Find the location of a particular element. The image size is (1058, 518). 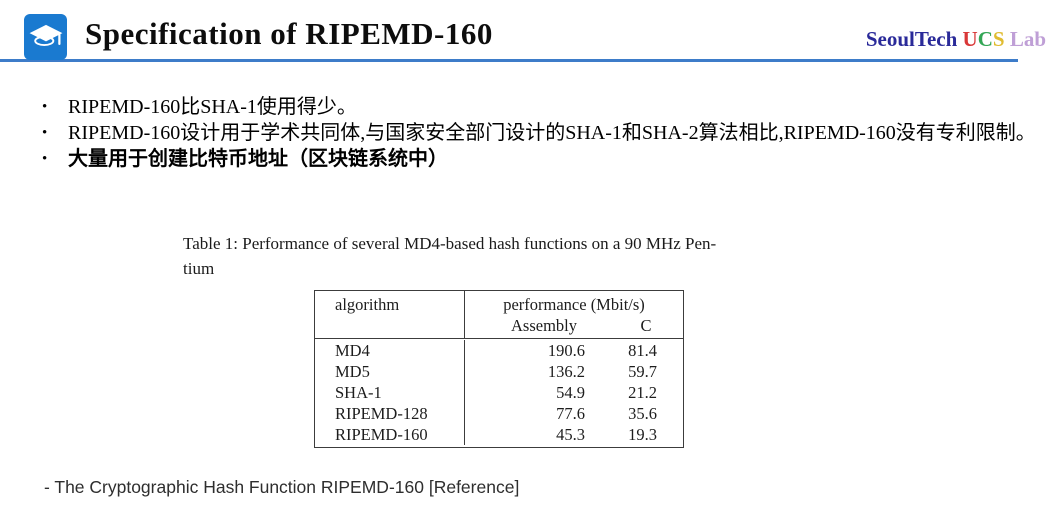

table-row: RIPEMD-160 45.3 19.3 is located at coordinates (499, 434).